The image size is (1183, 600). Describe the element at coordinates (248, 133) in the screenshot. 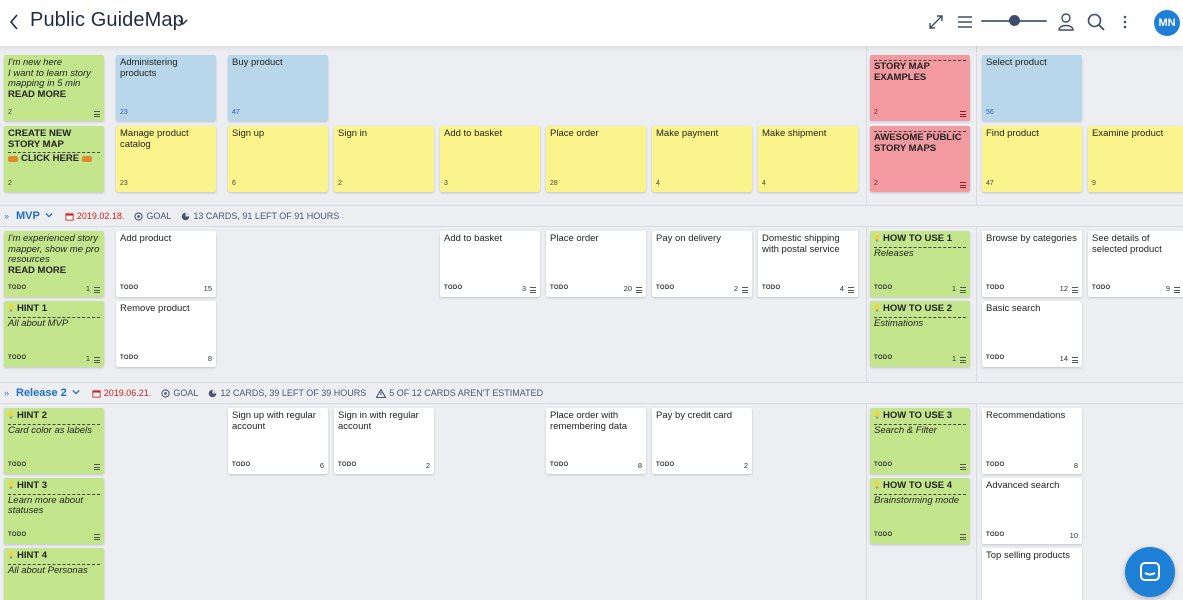

I see `card-title: Sign up` at that location.